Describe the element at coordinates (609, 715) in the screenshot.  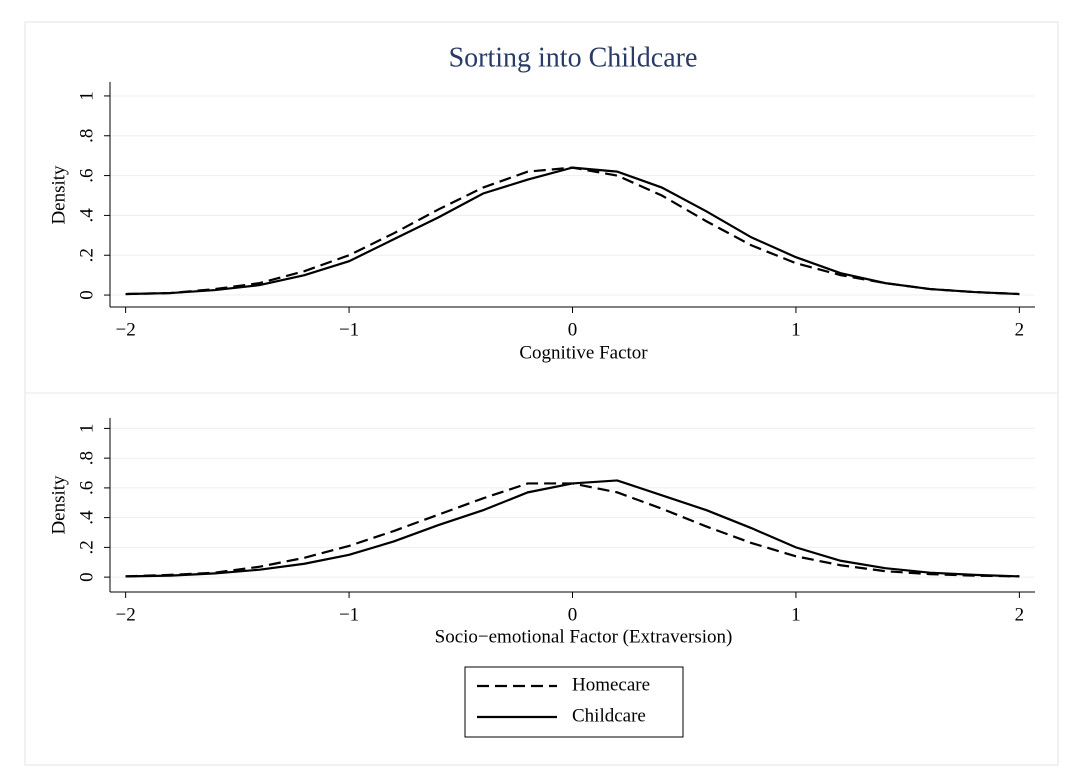
I see `legend-label: Childcare` at that location.